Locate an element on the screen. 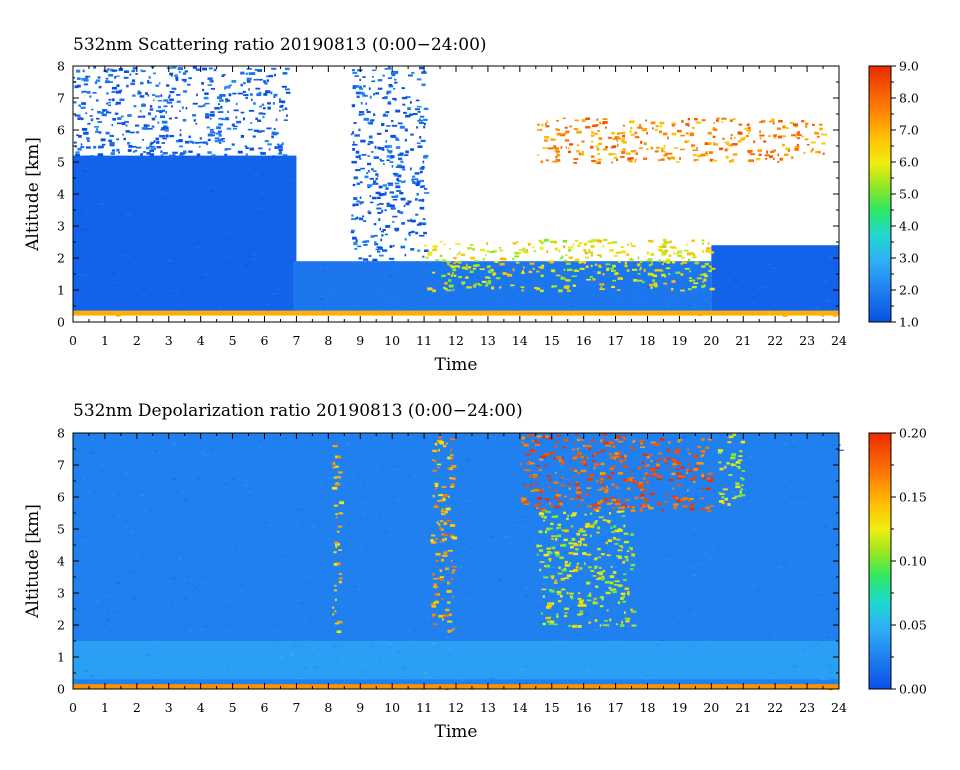 The height and width of the screenshot is (770, 960). y-tick-label: 3 is located at coordinates (61, 593).